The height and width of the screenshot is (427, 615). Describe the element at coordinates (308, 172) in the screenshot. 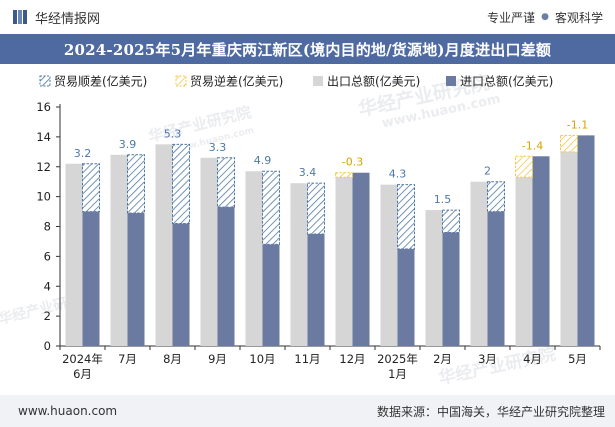

I see `data-label: 3.4` at that location.